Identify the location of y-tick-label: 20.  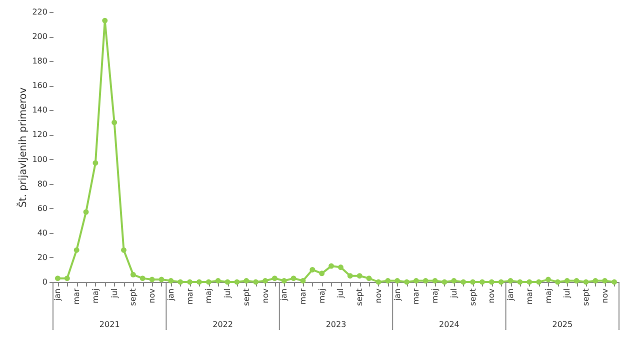
(42, 257).